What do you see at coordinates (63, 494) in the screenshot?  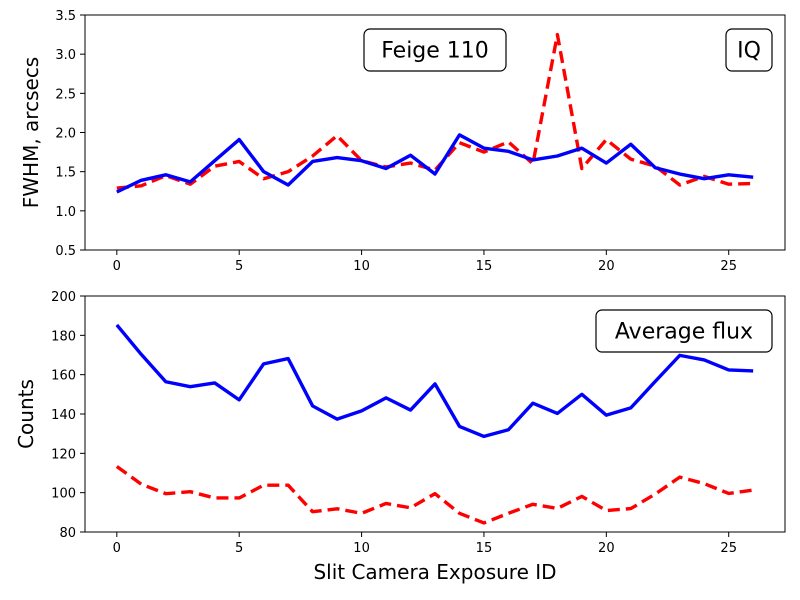 I see `flux-y-tick-label: 100` at bounding box center [63, 494].